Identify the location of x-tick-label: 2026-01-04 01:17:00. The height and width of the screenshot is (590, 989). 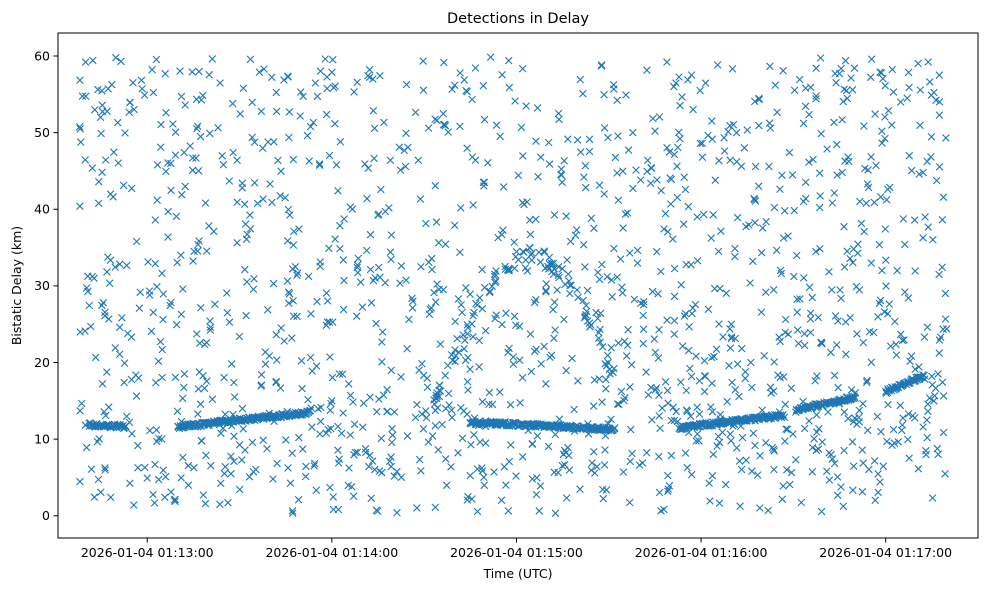
(885, 552).